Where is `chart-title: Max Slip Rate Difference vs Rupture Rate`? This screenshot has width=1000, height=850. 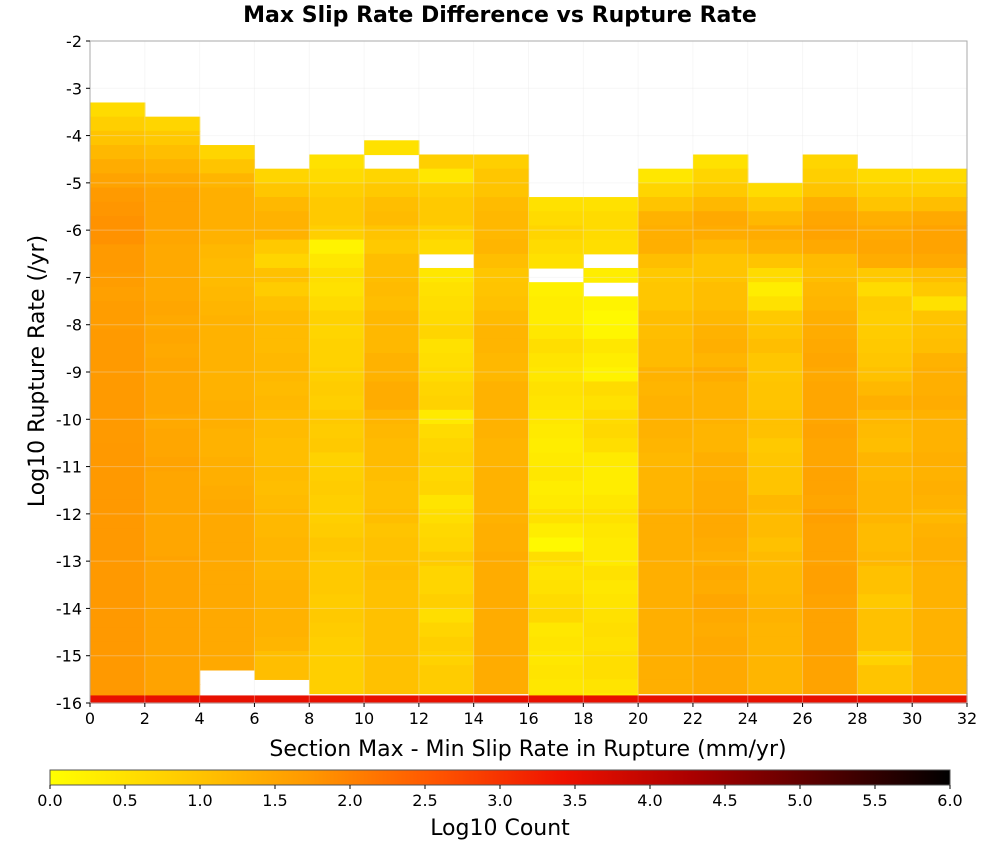 chart-title: Max Slip Rate Difference vs Rupture Rate is located at coordinates (500, 15).